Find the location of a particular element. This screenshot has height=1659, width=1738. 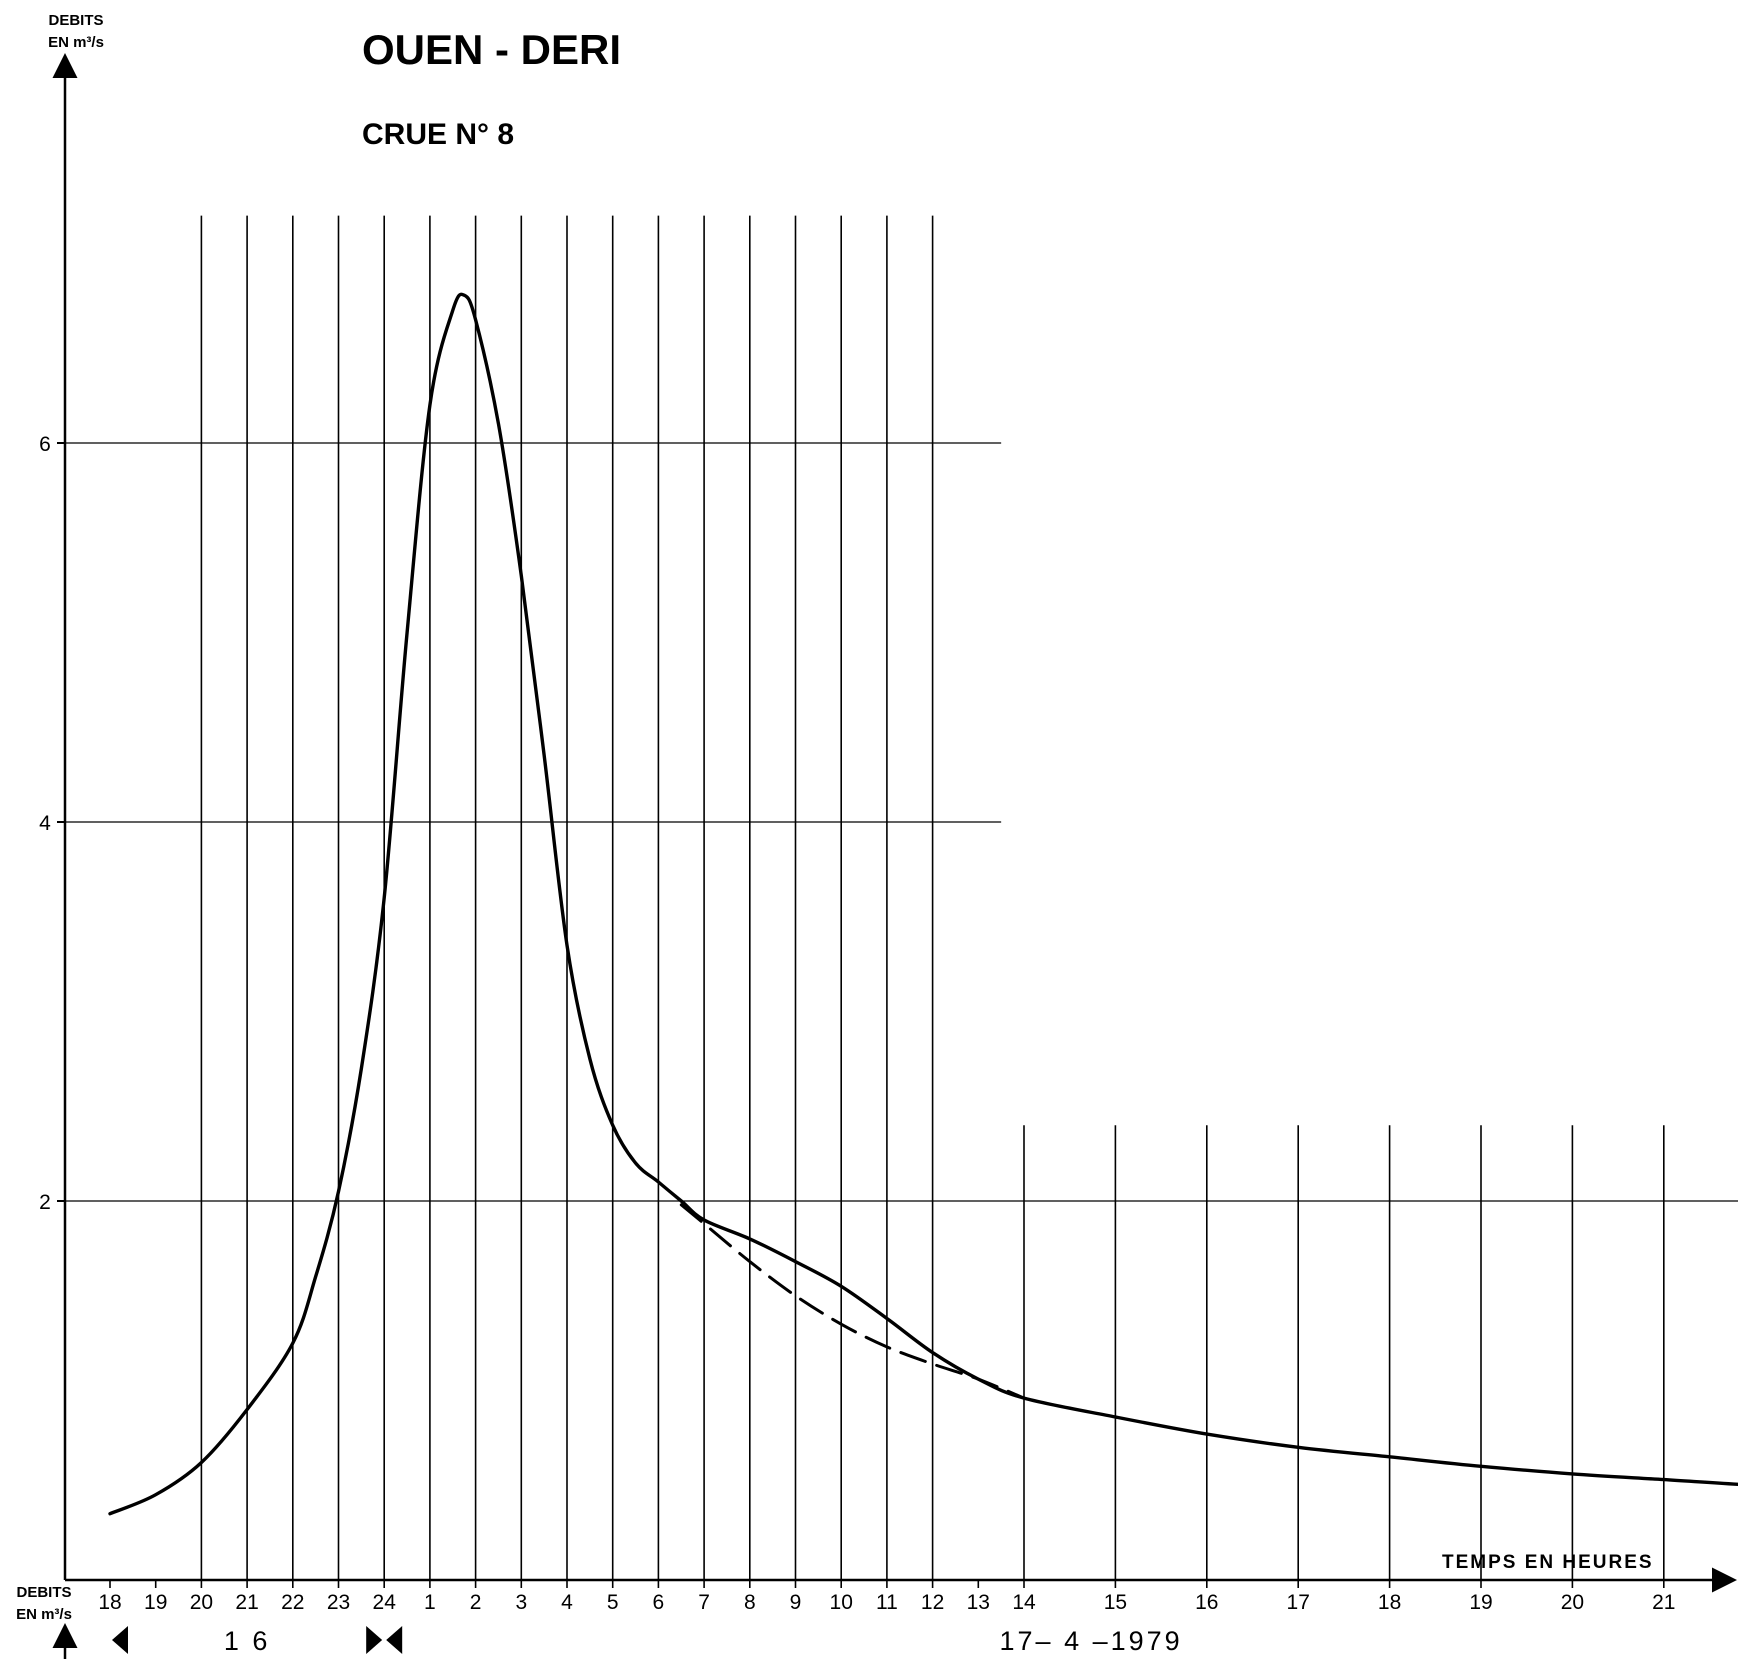

x-tick-label: 4 is located at coordinates (567, 1602).